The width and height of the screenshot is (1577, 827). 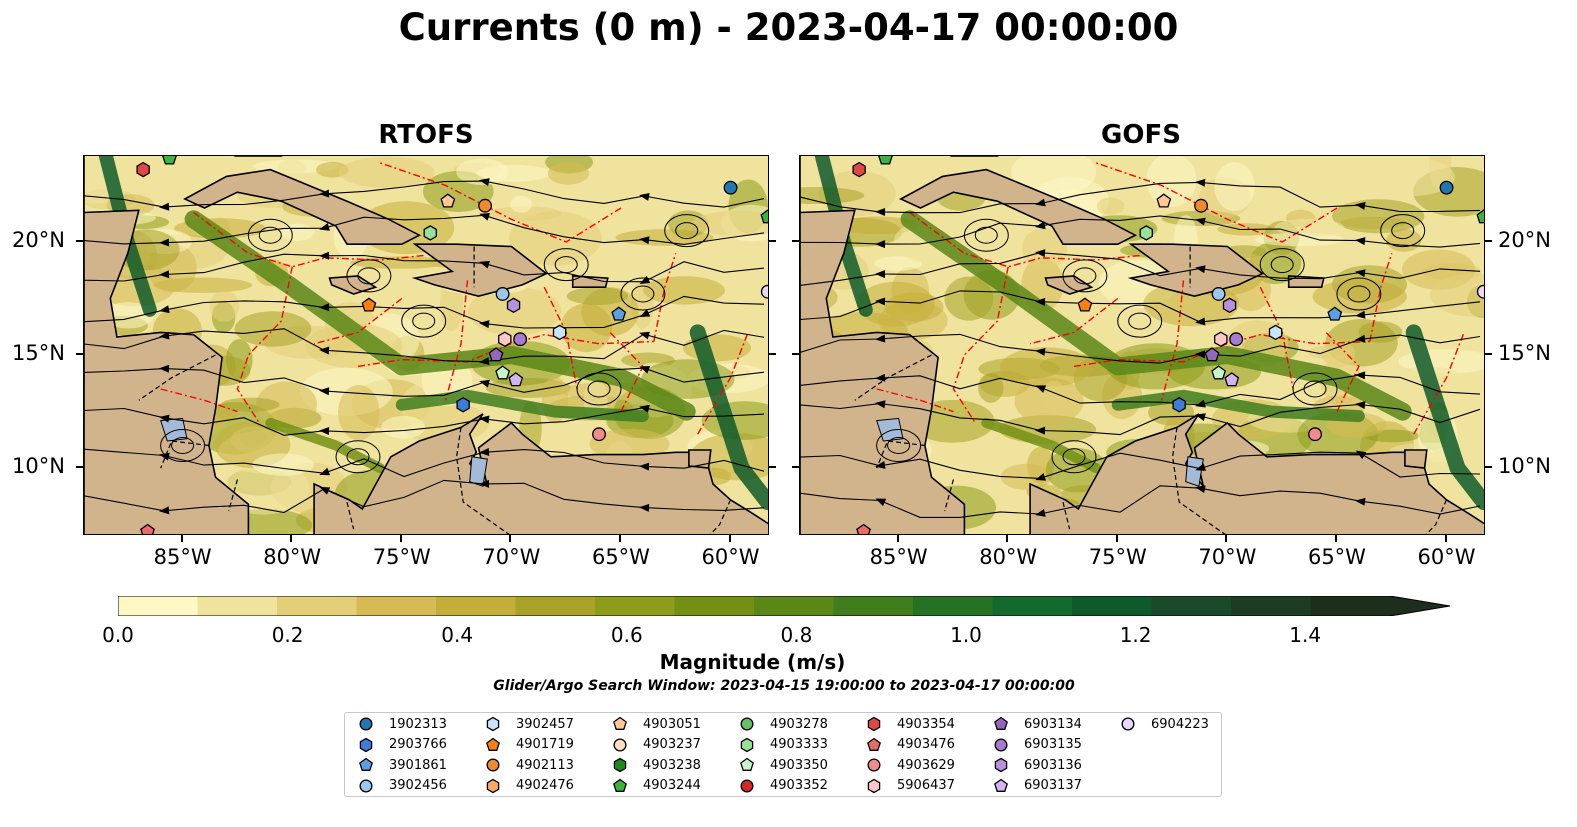 I want to click on legend-item: 4903350, so click(x=783, y=765).